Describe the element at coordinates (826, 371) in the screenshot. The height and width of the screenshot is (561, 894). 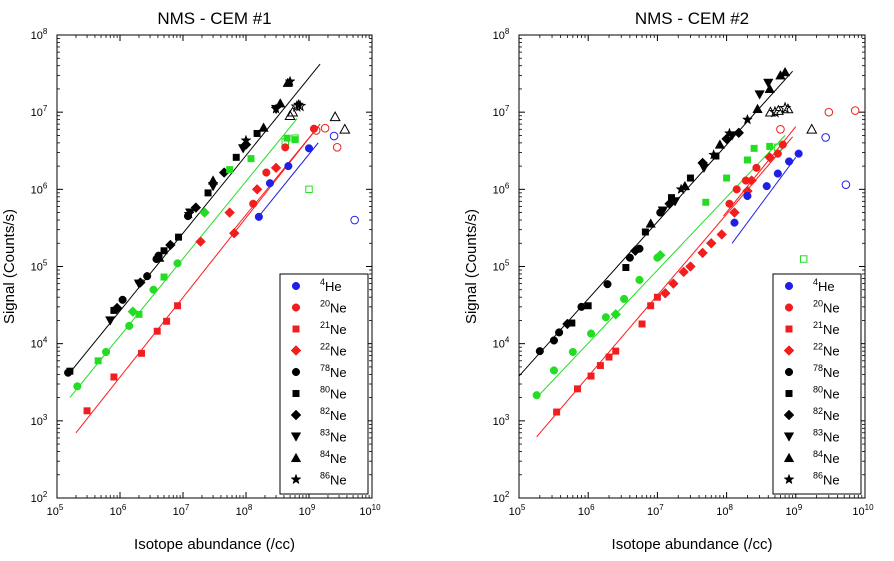
I see `legend-label: 78Ne` at that location.